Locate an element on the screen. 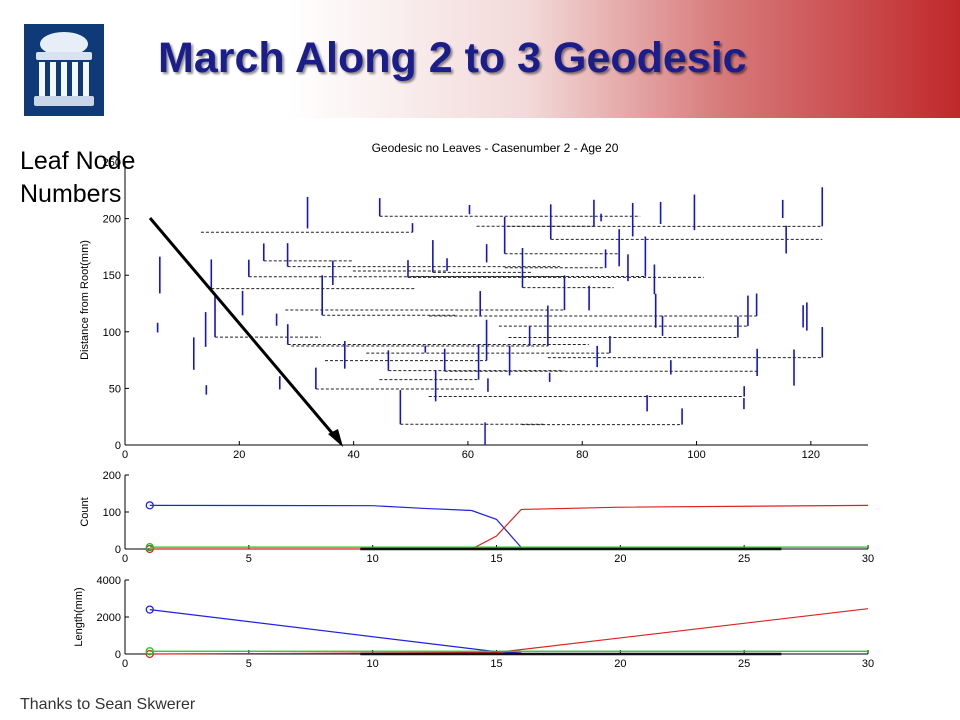  length-y-tick-label: 2000 is located at coordinates (109, 618).